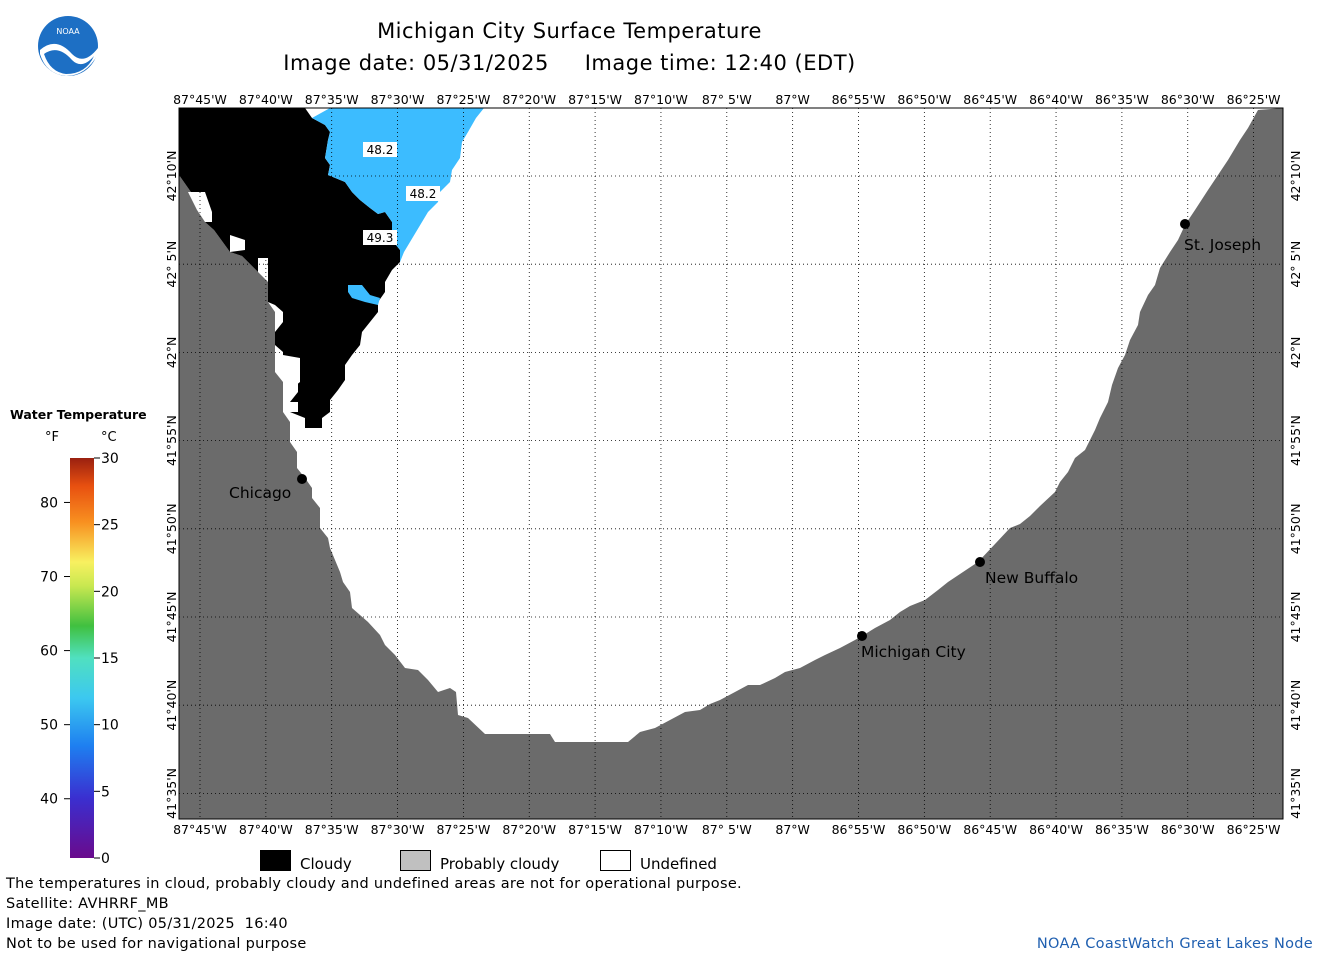  Describe the element at coordinates (500, 864) in the screenshot. I see `probably-cloudy-label: Probably cloudy` at that location.